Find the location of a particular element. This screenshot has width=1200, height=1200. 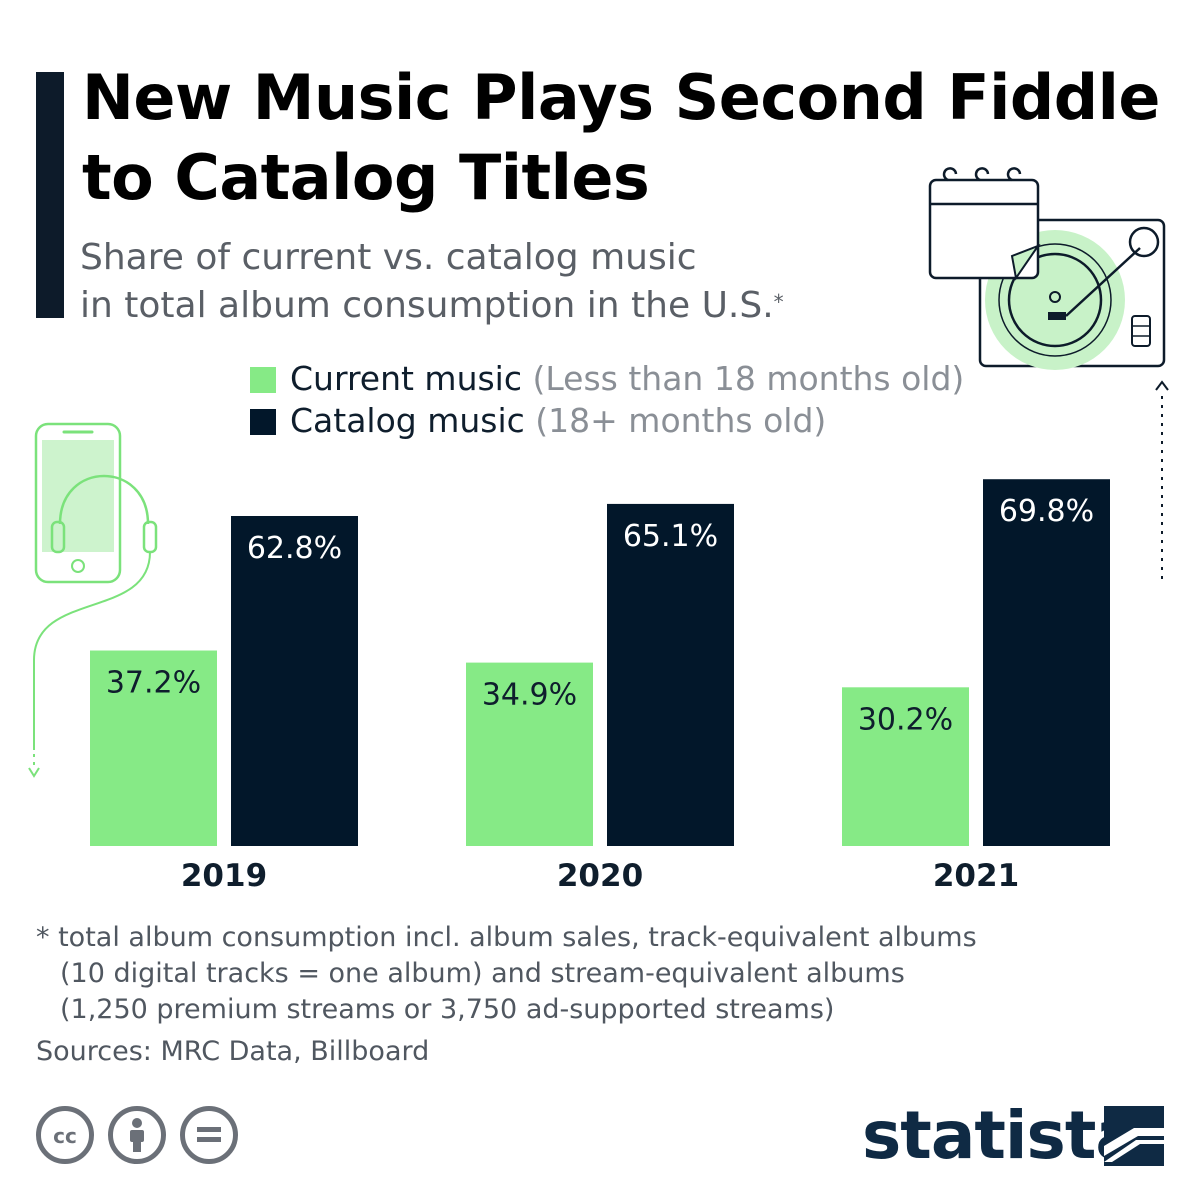

legend-note-catalog: (18+ months old) is located at coordinates (681, 420).